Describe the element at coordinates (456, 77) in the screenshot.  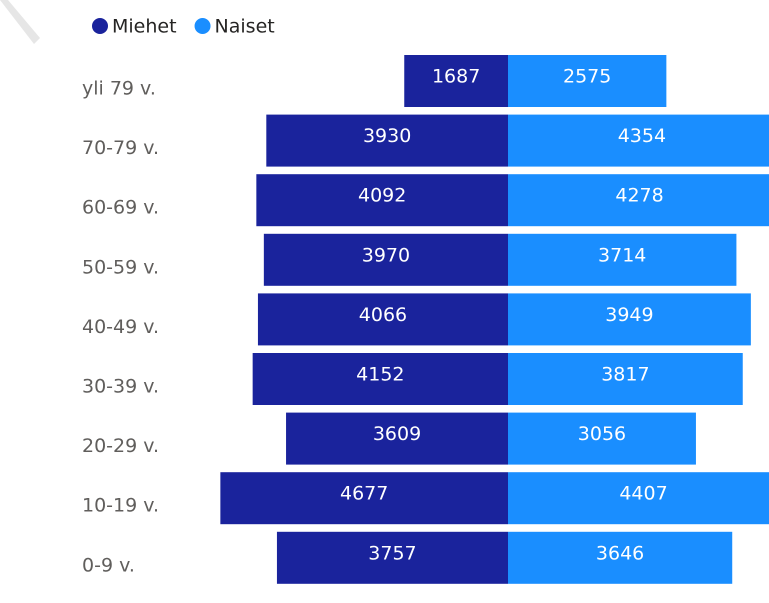
I see `data-label: 1687` at that location.